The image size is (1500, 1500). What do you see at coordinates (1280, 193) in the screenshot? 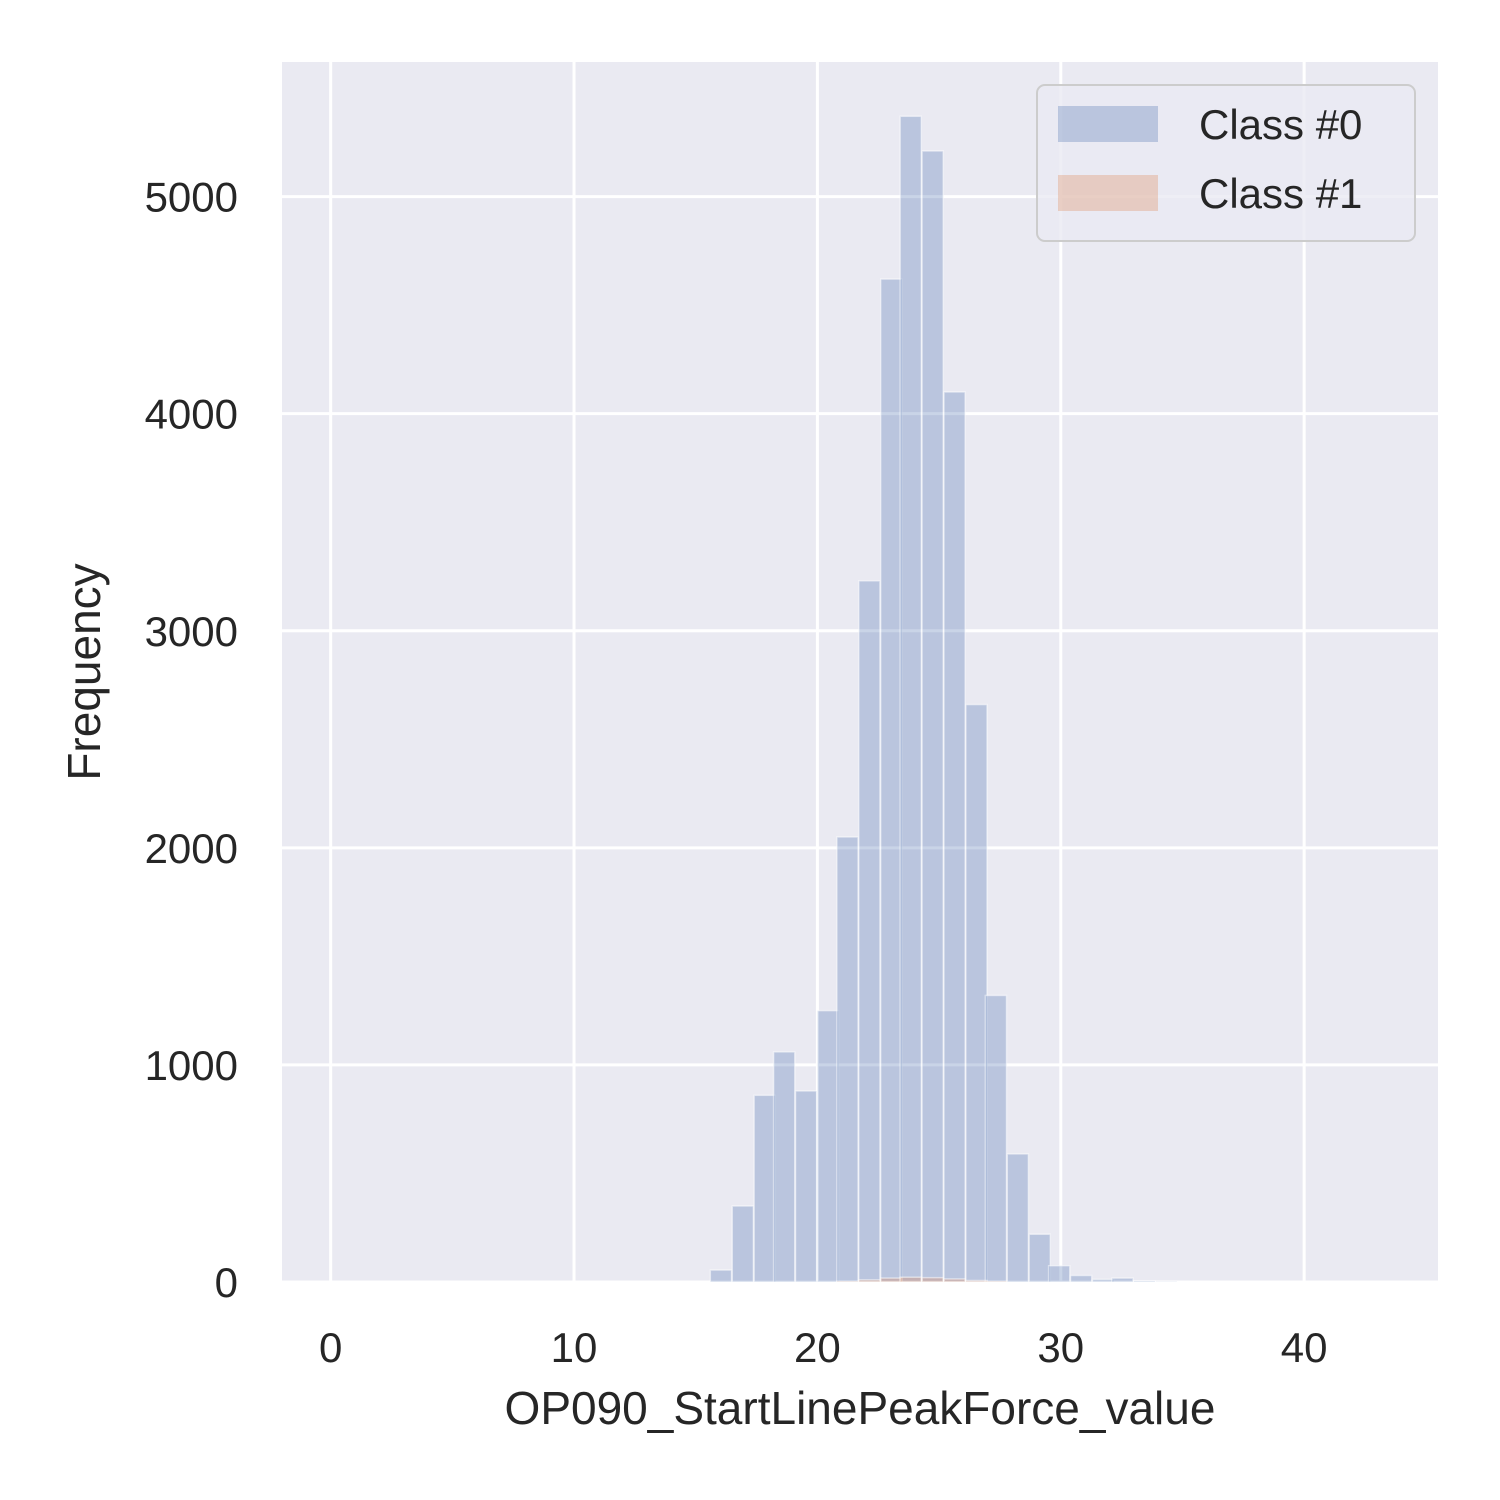
I see `legend-label: Class #1` at bounding box center [1280, 193].